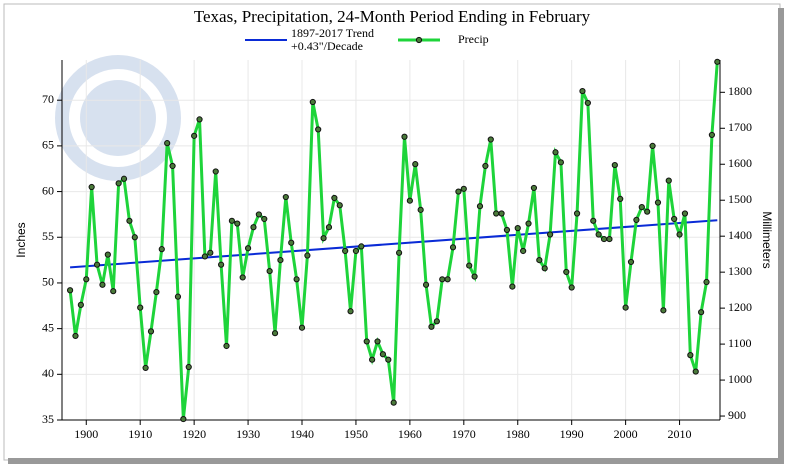 This screenshot has width=801, height=470. Describe the element at coordinates (464, 434) in the screenshot. I see `x-tick-label: 1970` at that location.